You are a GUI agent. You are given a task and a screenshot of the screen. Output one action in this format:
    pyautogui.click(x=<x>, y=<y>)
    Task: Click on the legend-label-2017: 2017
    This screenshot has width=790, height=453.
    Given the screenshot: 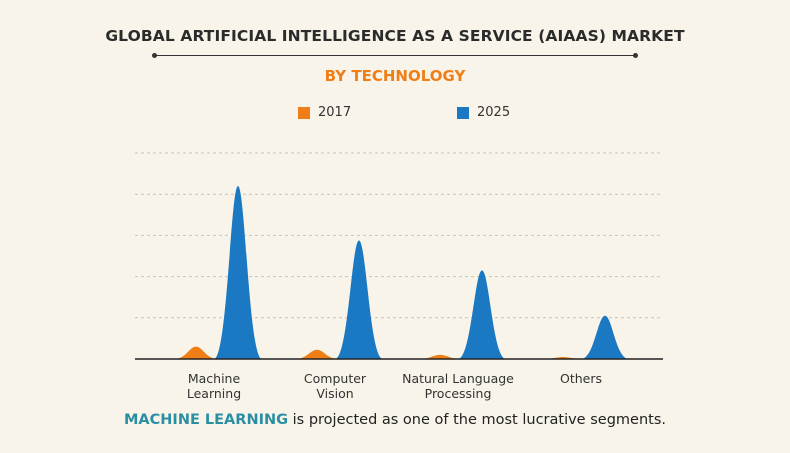 What is the action you would take?
    pyautogui.click(x=335, y=112)
    